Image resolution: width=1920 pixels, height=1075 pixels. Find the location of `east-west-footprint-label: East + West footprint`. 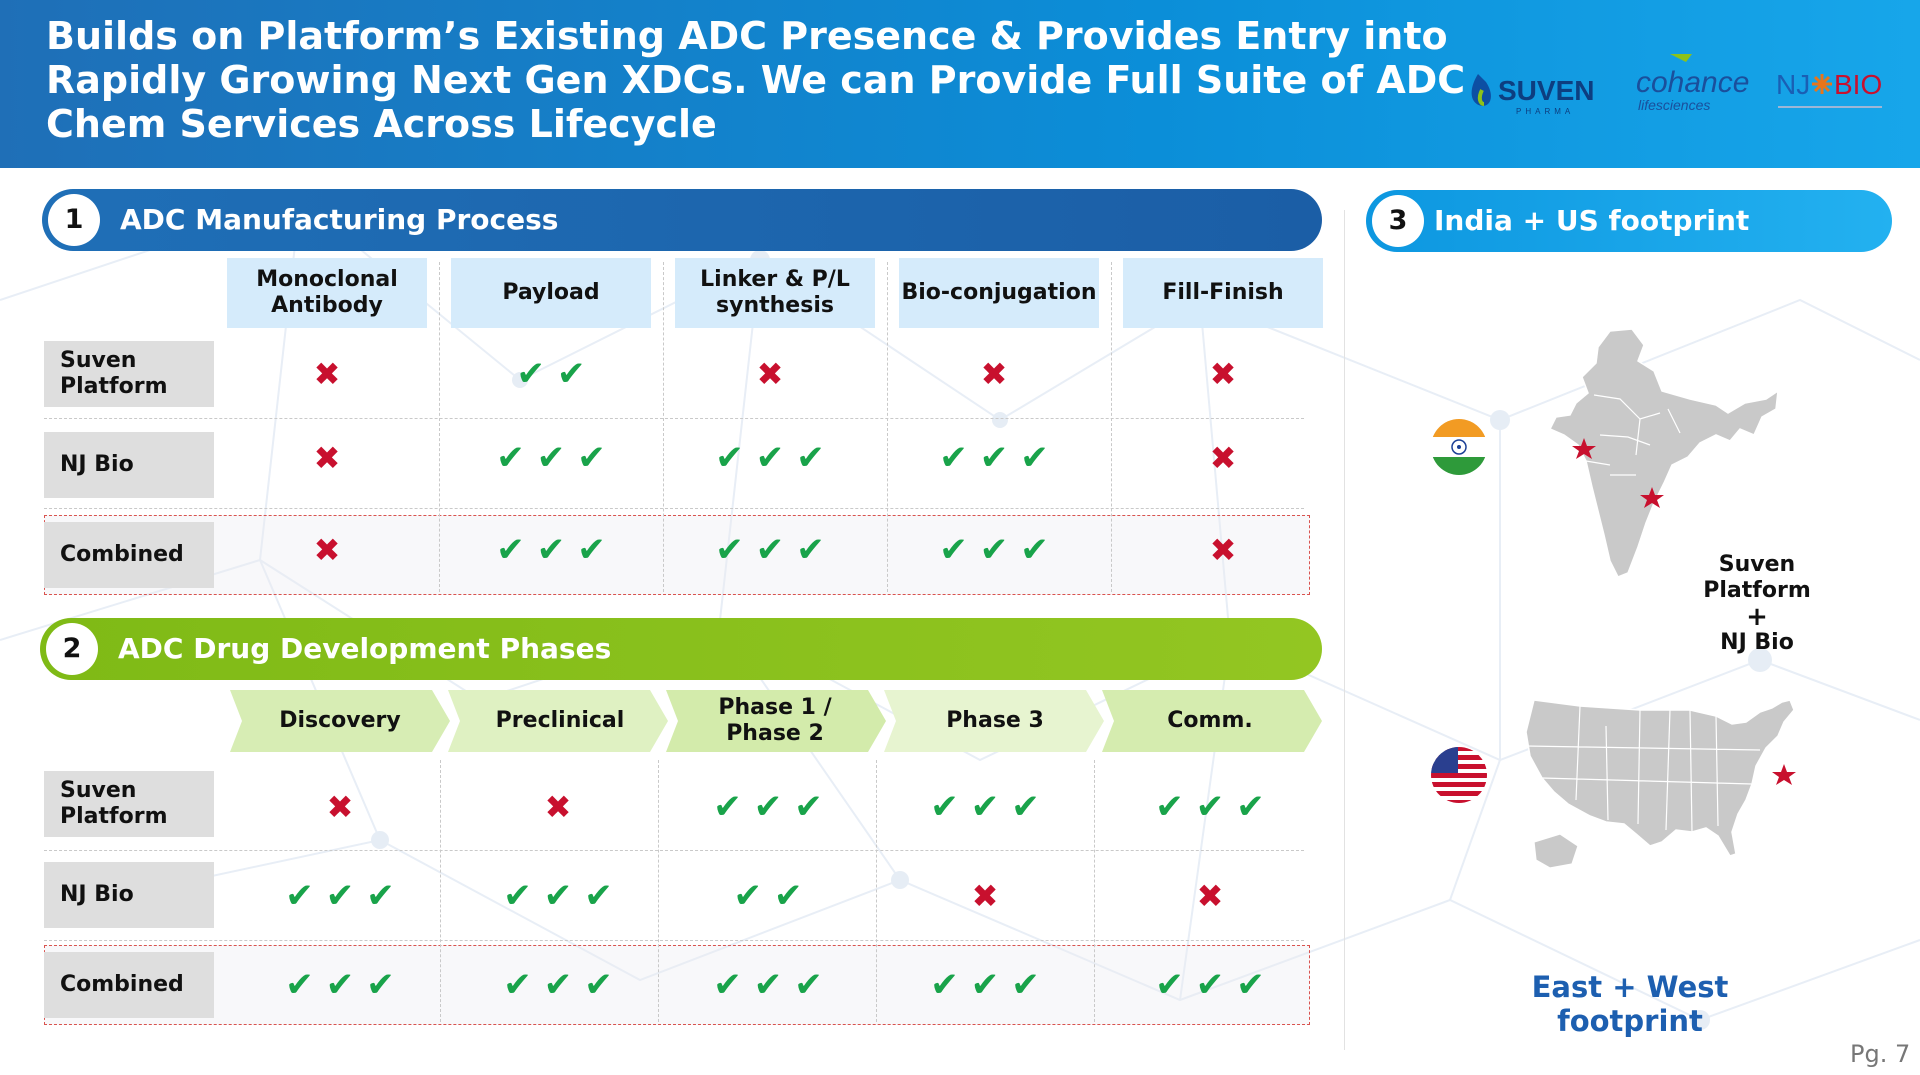

east-west-footprint-label: East + West footprint is located at coordinates (1630, 1004).